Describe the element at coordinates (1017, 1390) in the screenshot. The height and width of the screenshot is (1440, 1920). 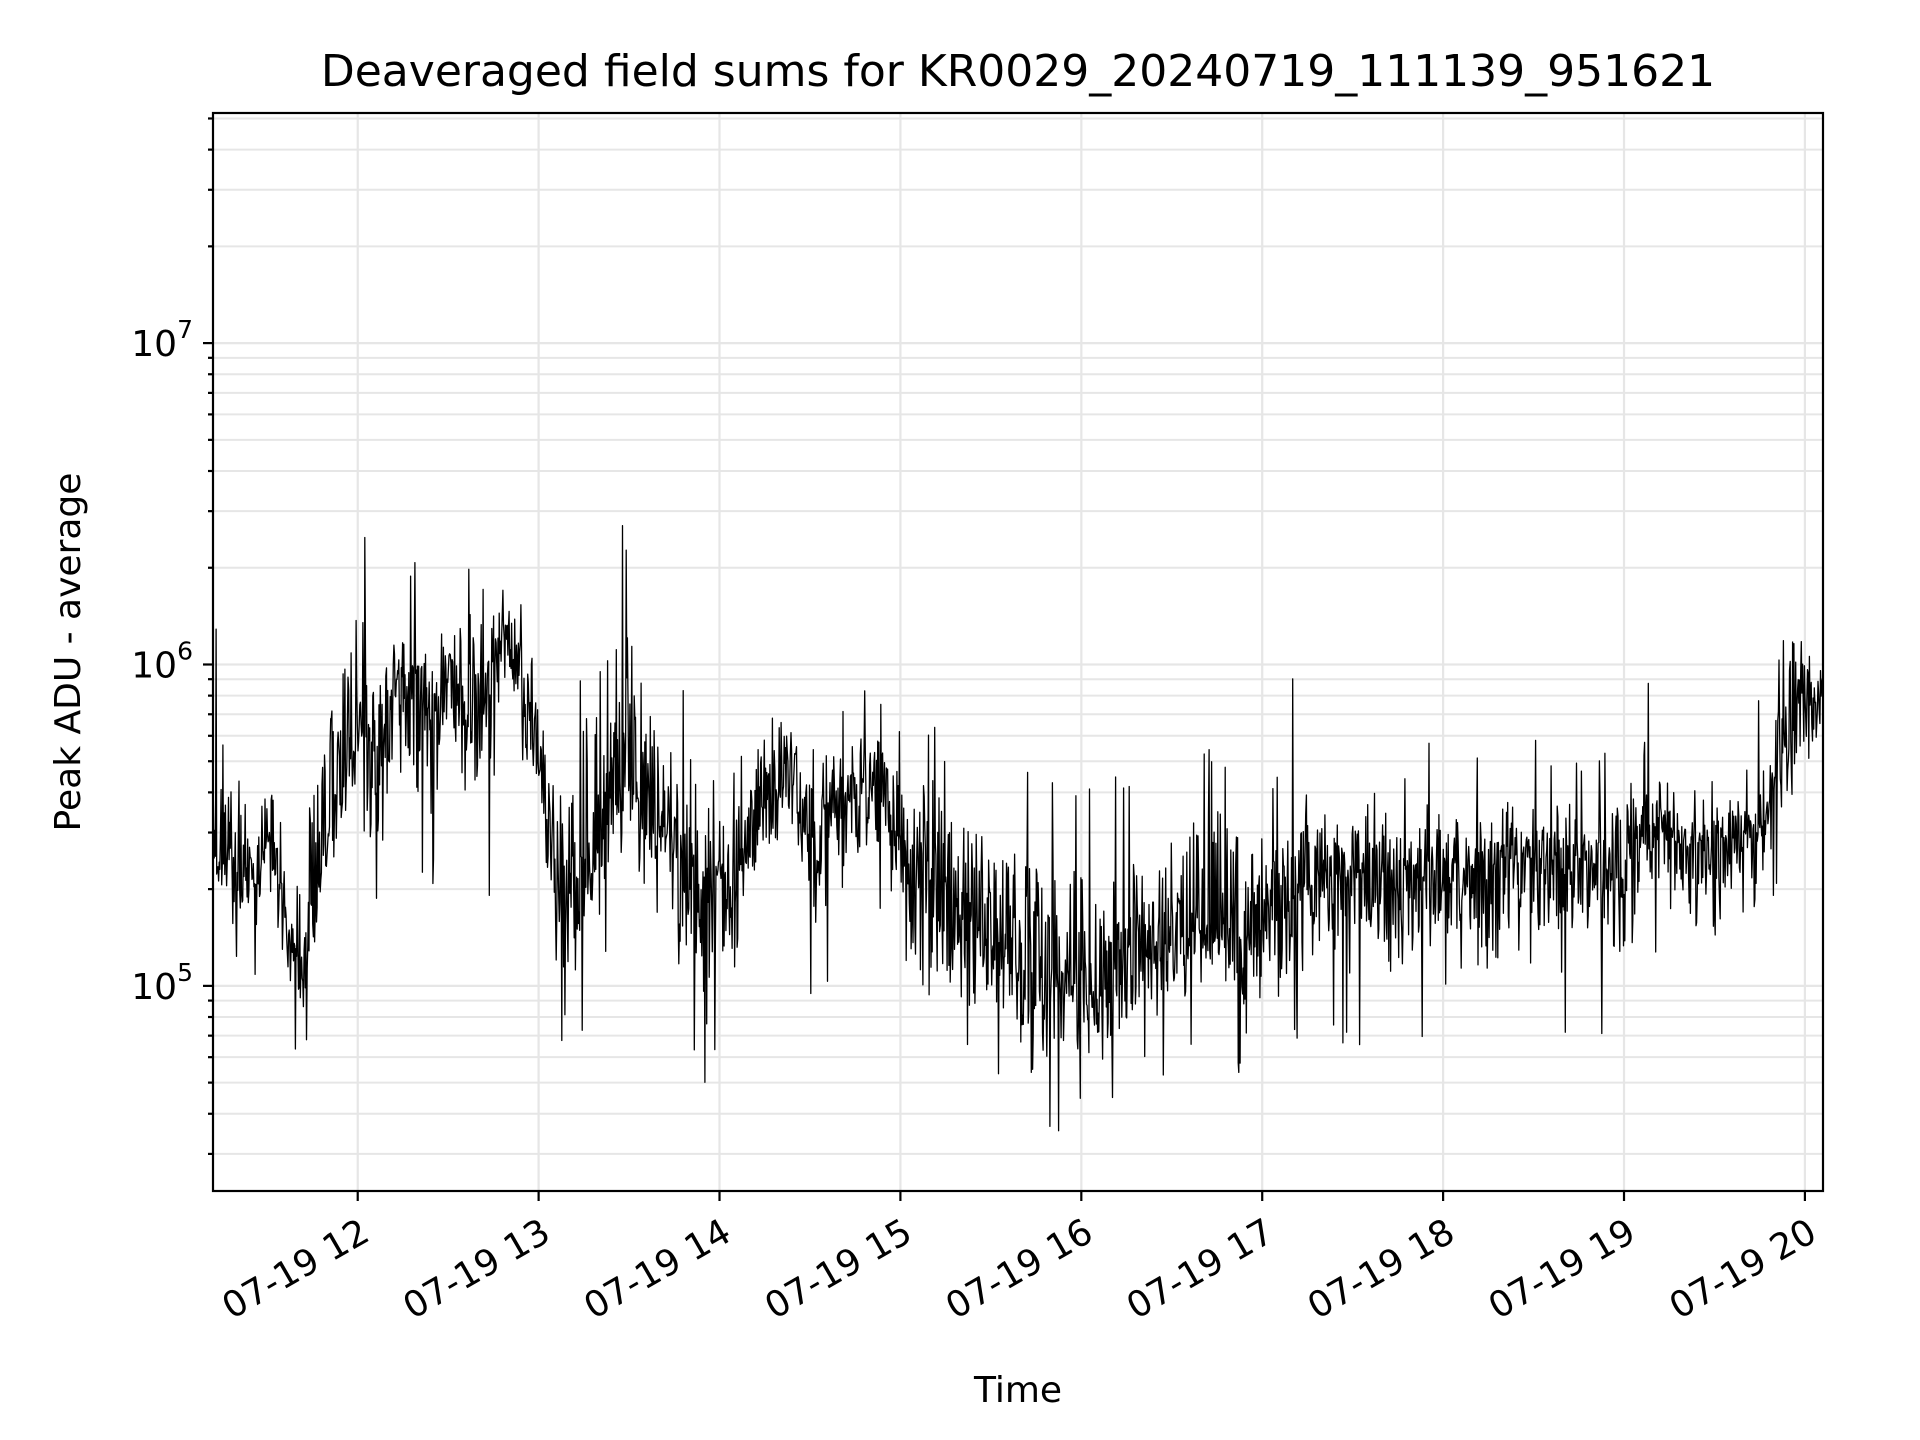
I see `x-axis-label: Time` at that location.